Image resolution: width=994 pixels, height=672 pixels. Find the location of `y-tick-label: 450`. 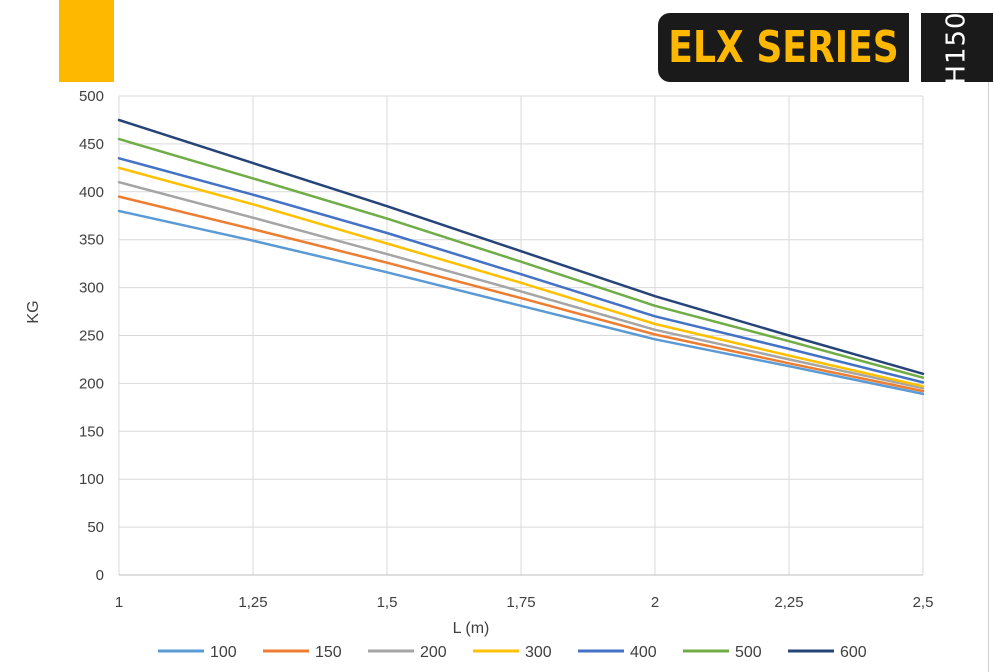

y-tick-label: 450 is located at coordinates (91, 144).